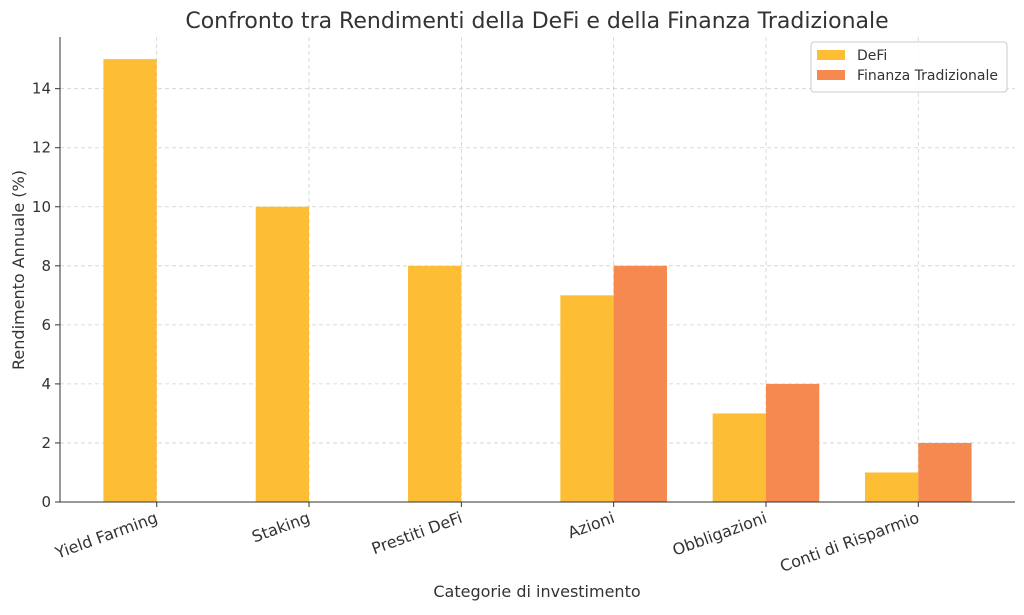 The image size is (1024, 615). Describe the element at coordinates (41, 148) in the screenshot. I see `y-tick-label: 12` at that location.